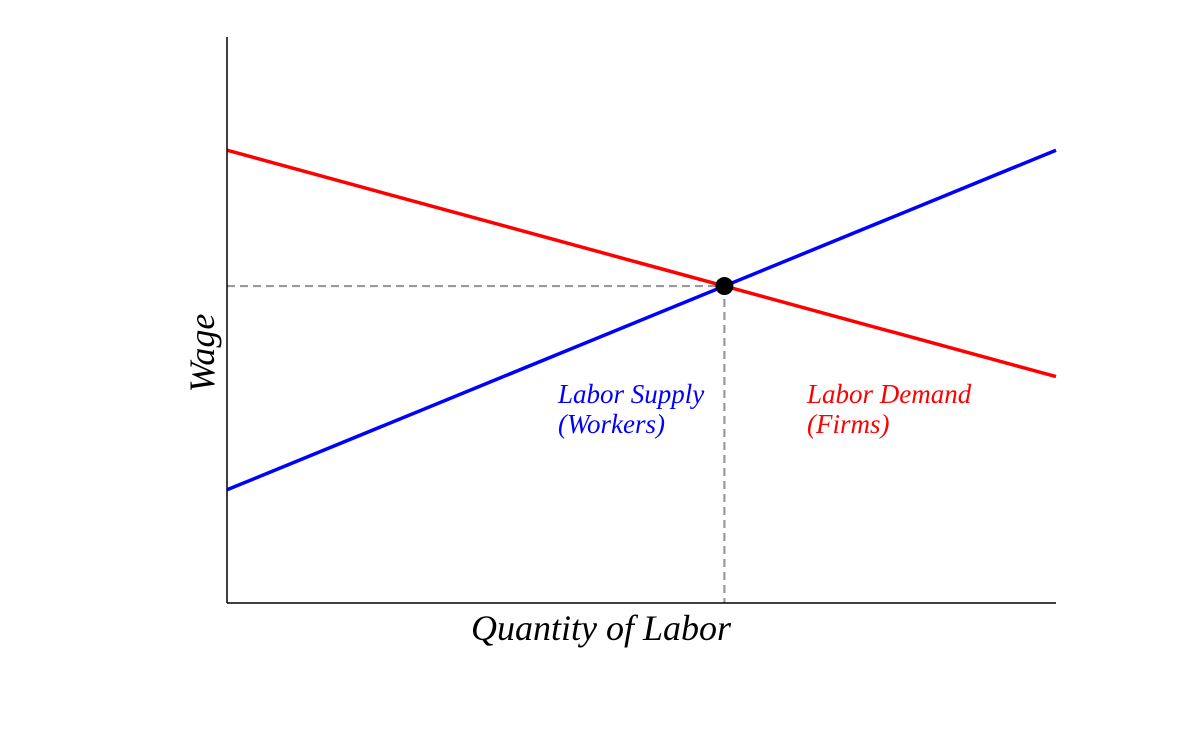 This screenshot has height=750, width=1200. I want to click on supply-label-line1: Labor Supply, so click(630, 394).